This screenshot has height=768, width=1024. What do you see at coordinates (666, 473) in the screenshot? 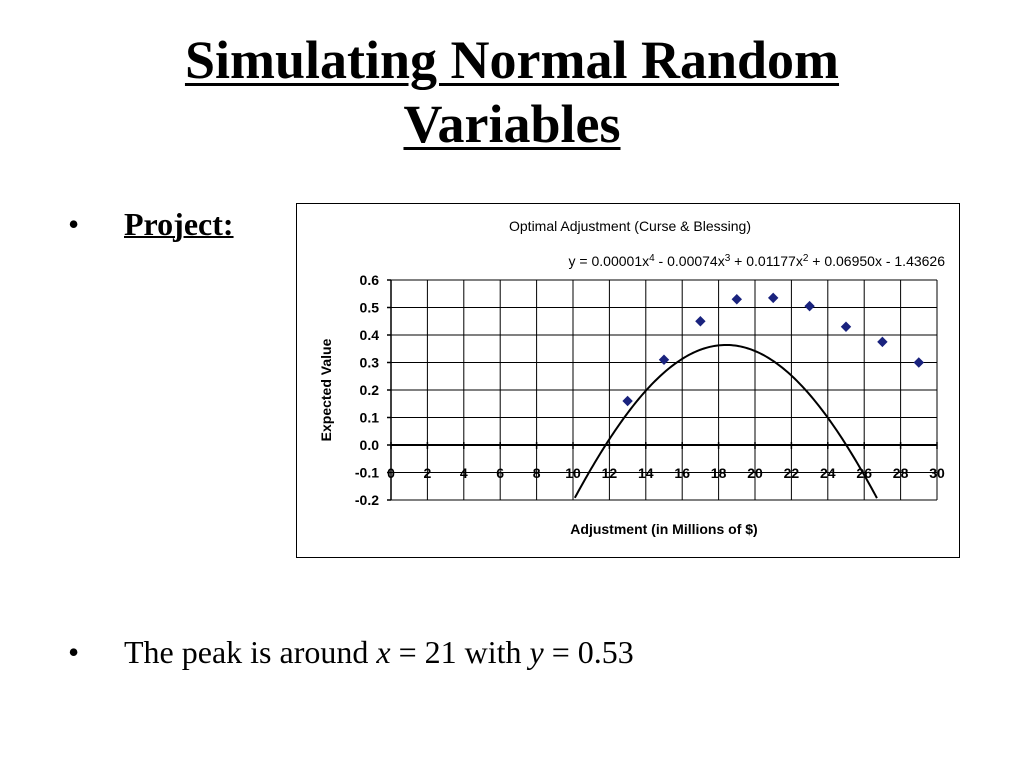
I see `x-tick-labels: 0 2 4 6 8 10 12 14 16 18 20 22 24 26 28 30` at bounding box center [666, 473].